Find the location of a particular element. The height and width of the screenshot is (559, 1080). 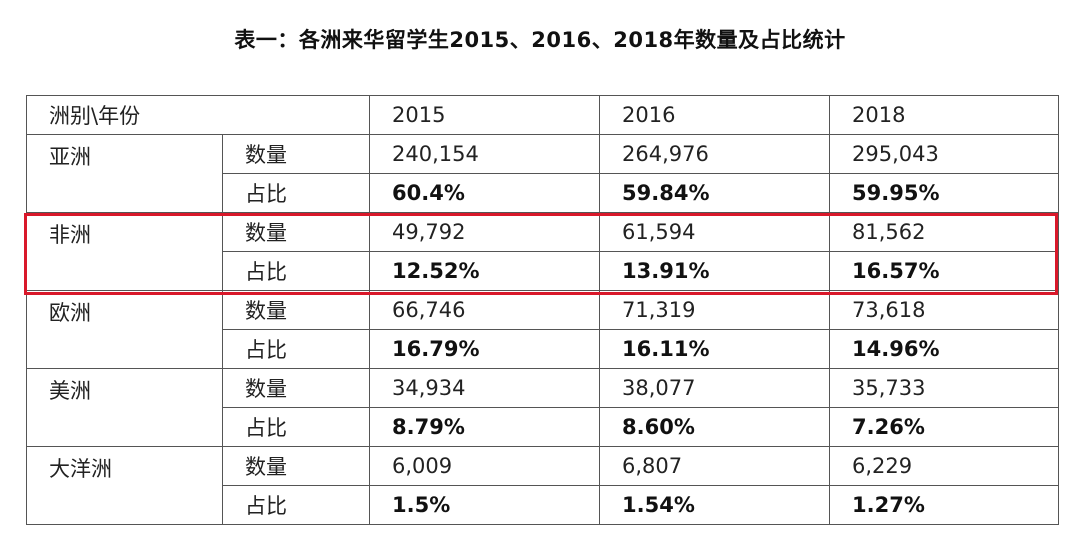

year-header-2018: 2018 is located at coordinates (944, 115).